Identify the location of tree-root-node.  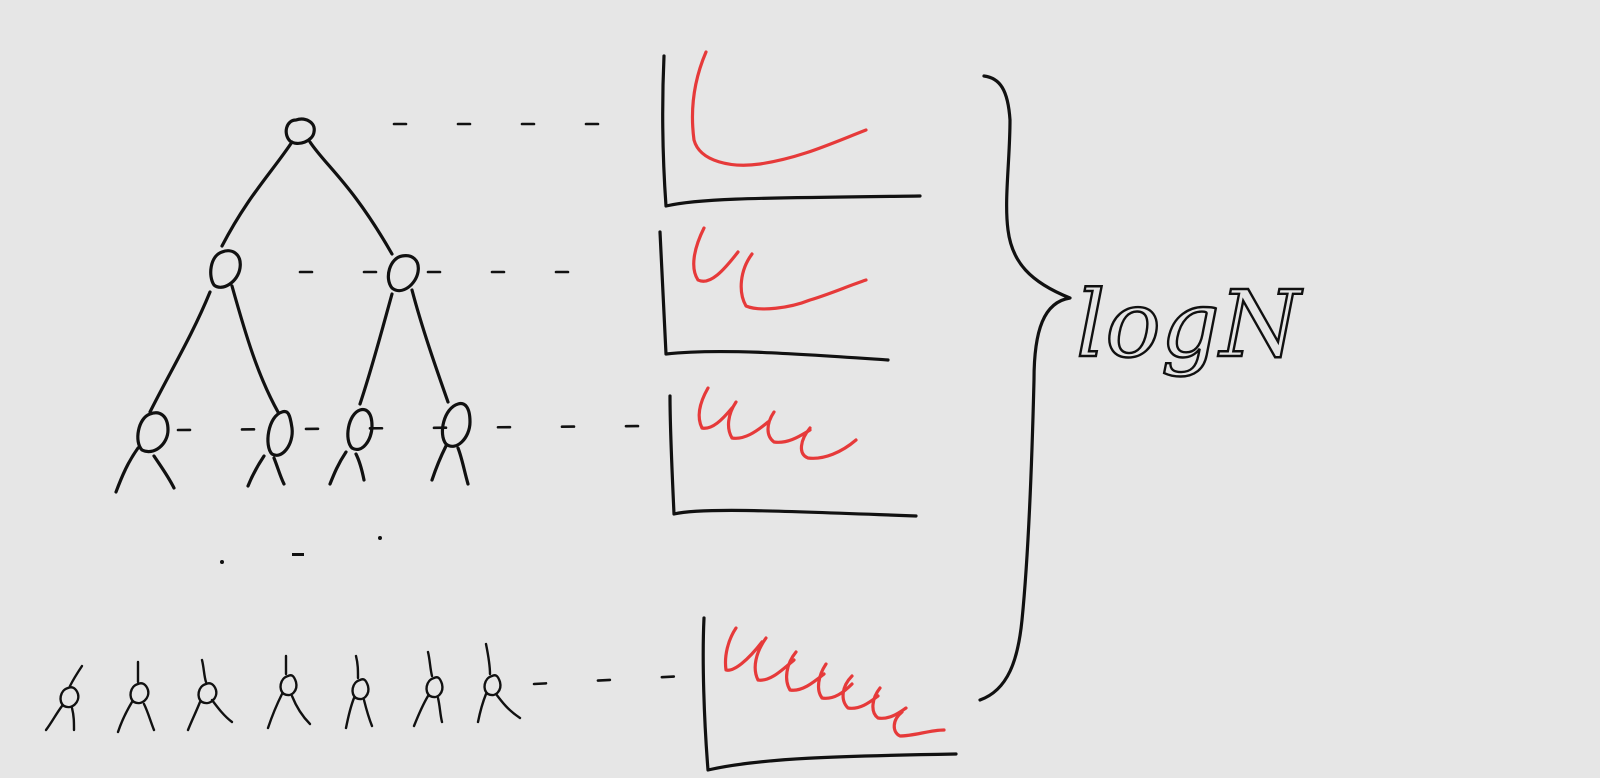
(300, 131).